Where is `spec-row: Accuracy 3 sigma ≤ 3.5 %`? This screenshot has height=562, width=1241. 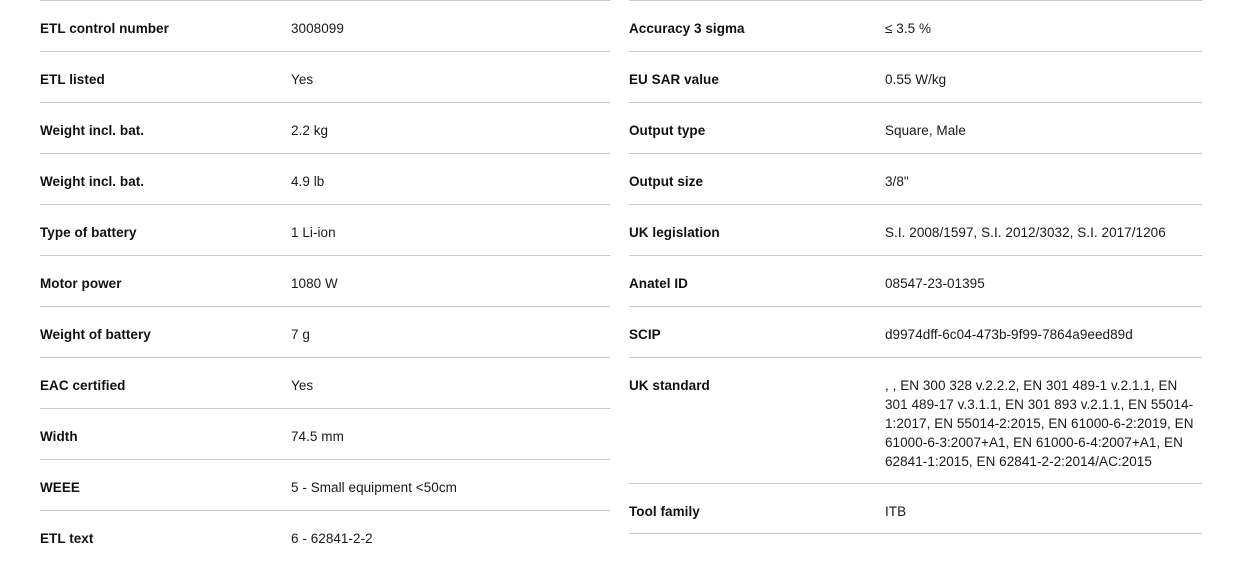 spec-row: Accuracy 3 sigma ≤ 3.5 % is located at coordinates (915, 25).